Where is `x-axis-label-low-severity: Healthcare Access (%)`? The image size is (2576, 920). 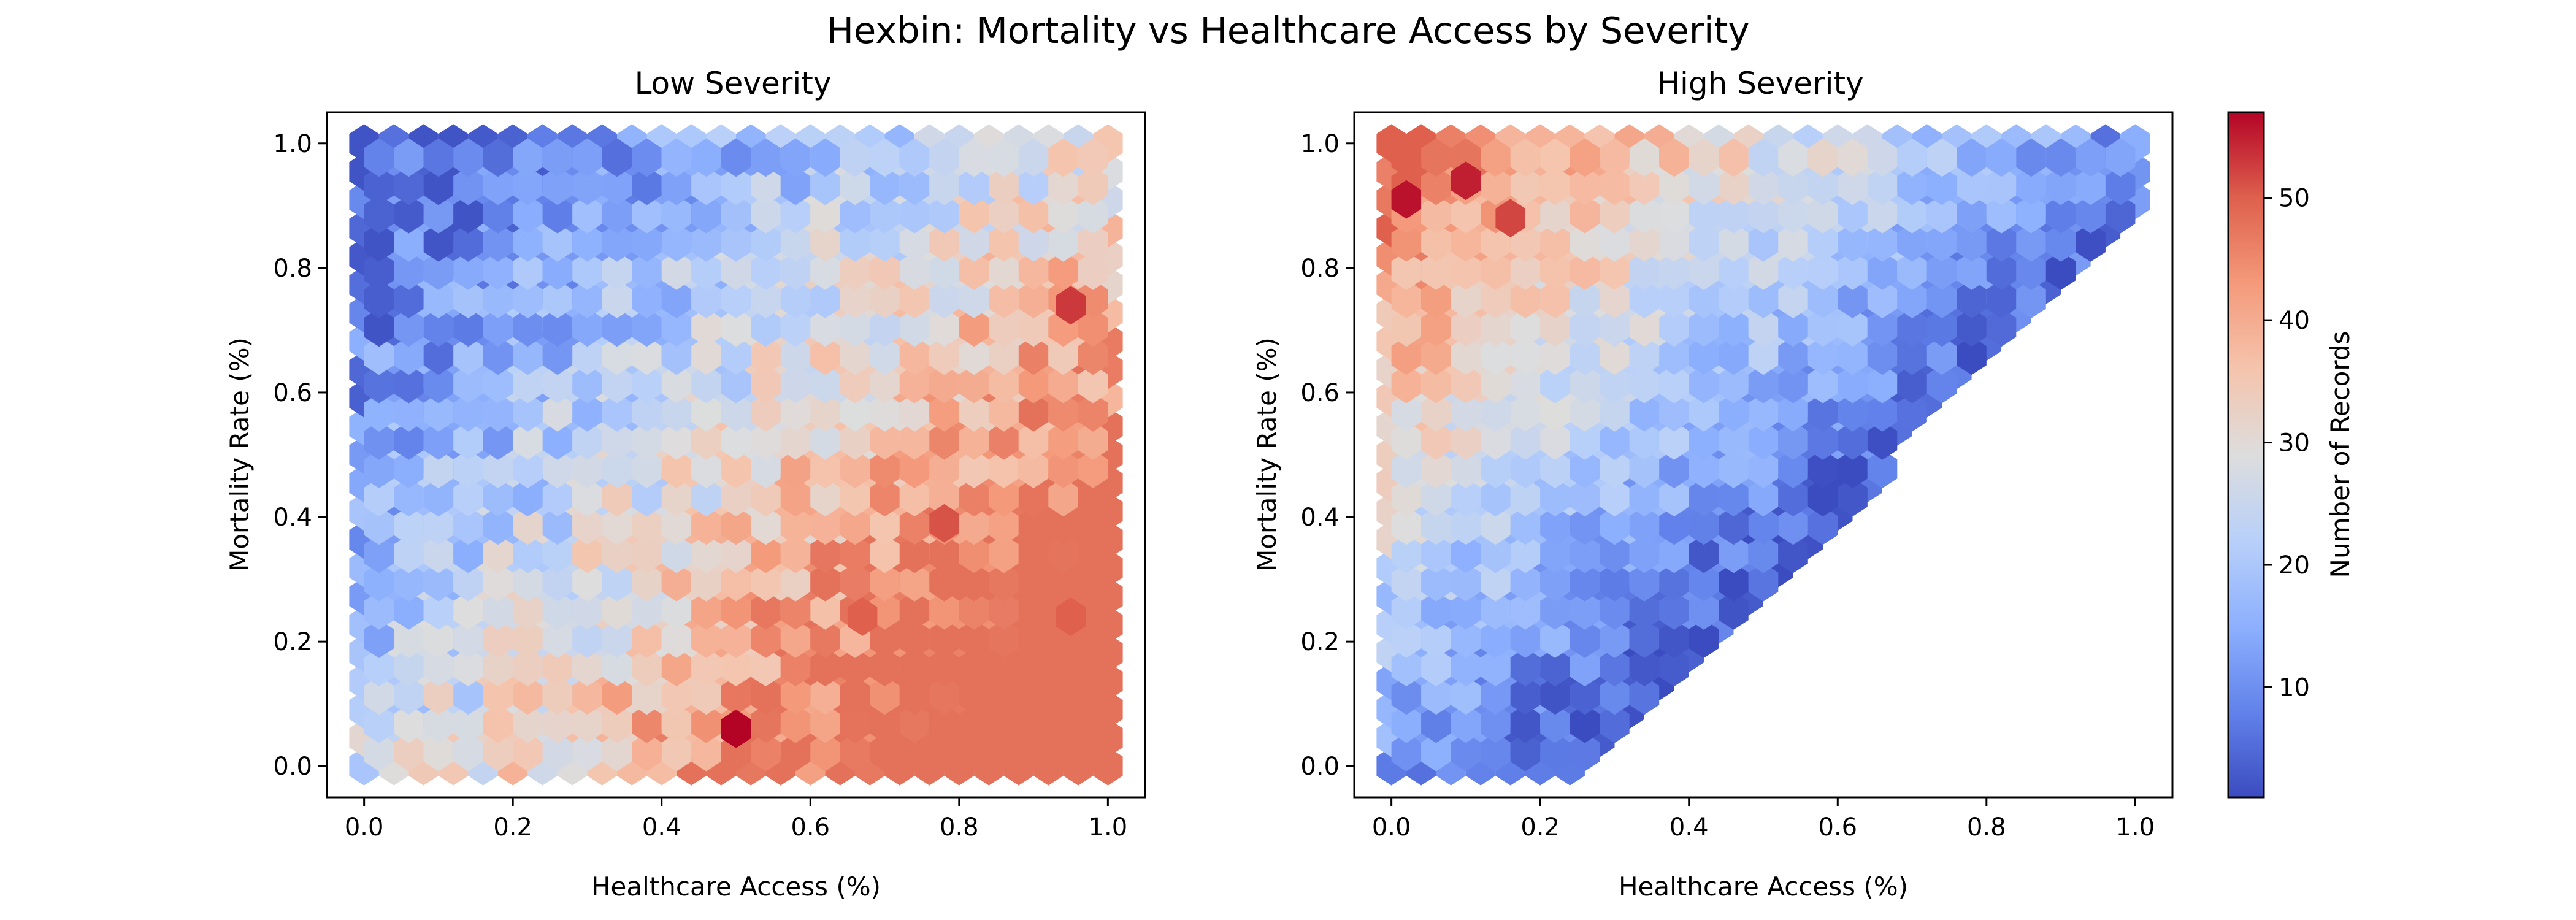 x-axis-label-low-severity: Healthcare Access (%) is located at coordinates (736, 887).